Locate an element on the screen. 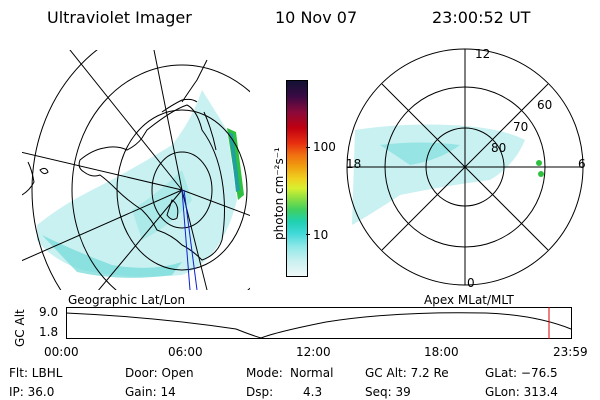 The height and width of the screenshot is (400, 600). colorbar is located at coordinates (297, 178).